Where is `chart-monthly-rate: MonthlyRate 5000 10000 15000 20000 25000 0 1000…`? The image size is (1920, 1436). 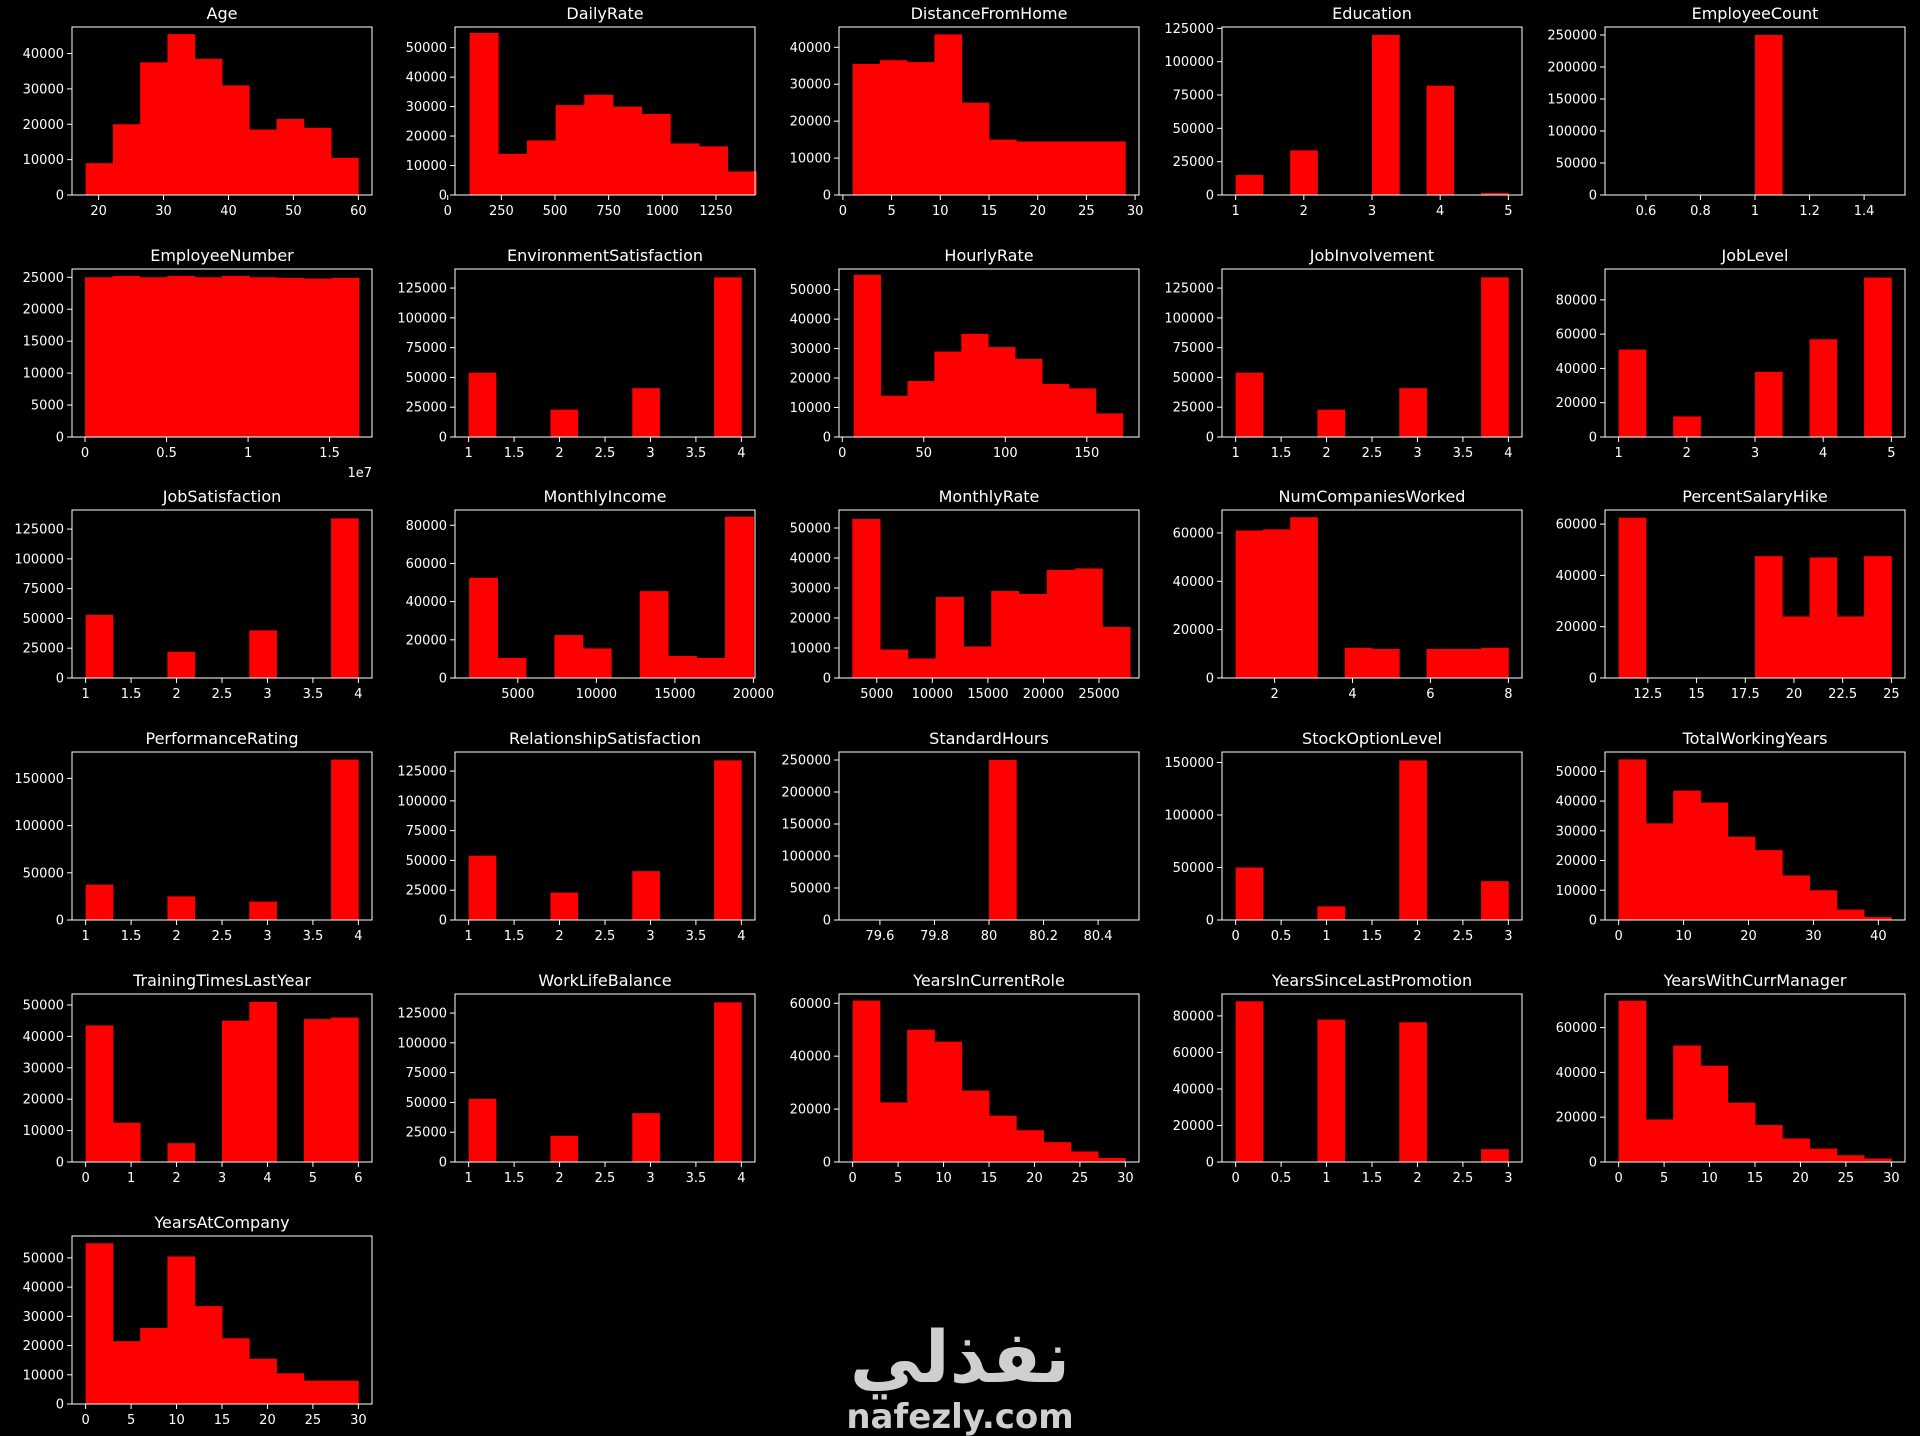
chart-monthly-rate: MonthlyRate 5000 10000 15000 20000 25000 0 1000… is located at coordinates (965, 594).